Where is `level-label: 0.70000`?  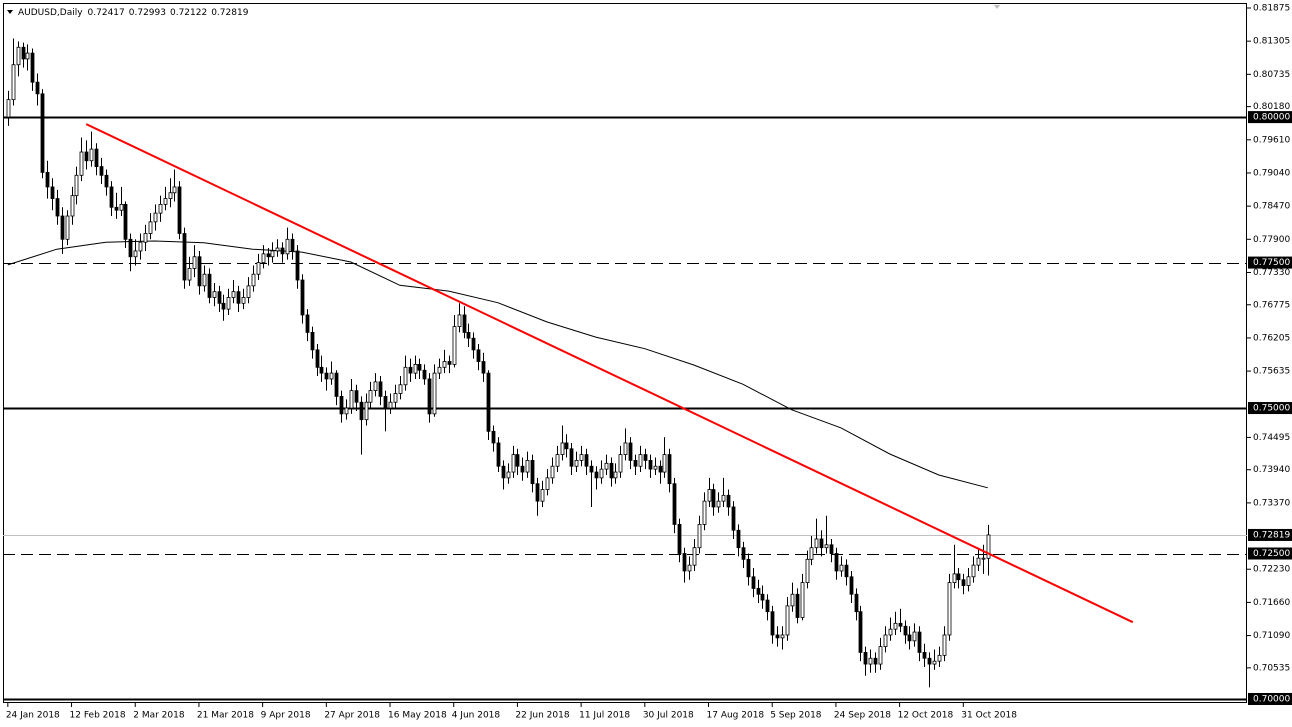 level-label: 0.70000 is located at coordinates (1271, 699).